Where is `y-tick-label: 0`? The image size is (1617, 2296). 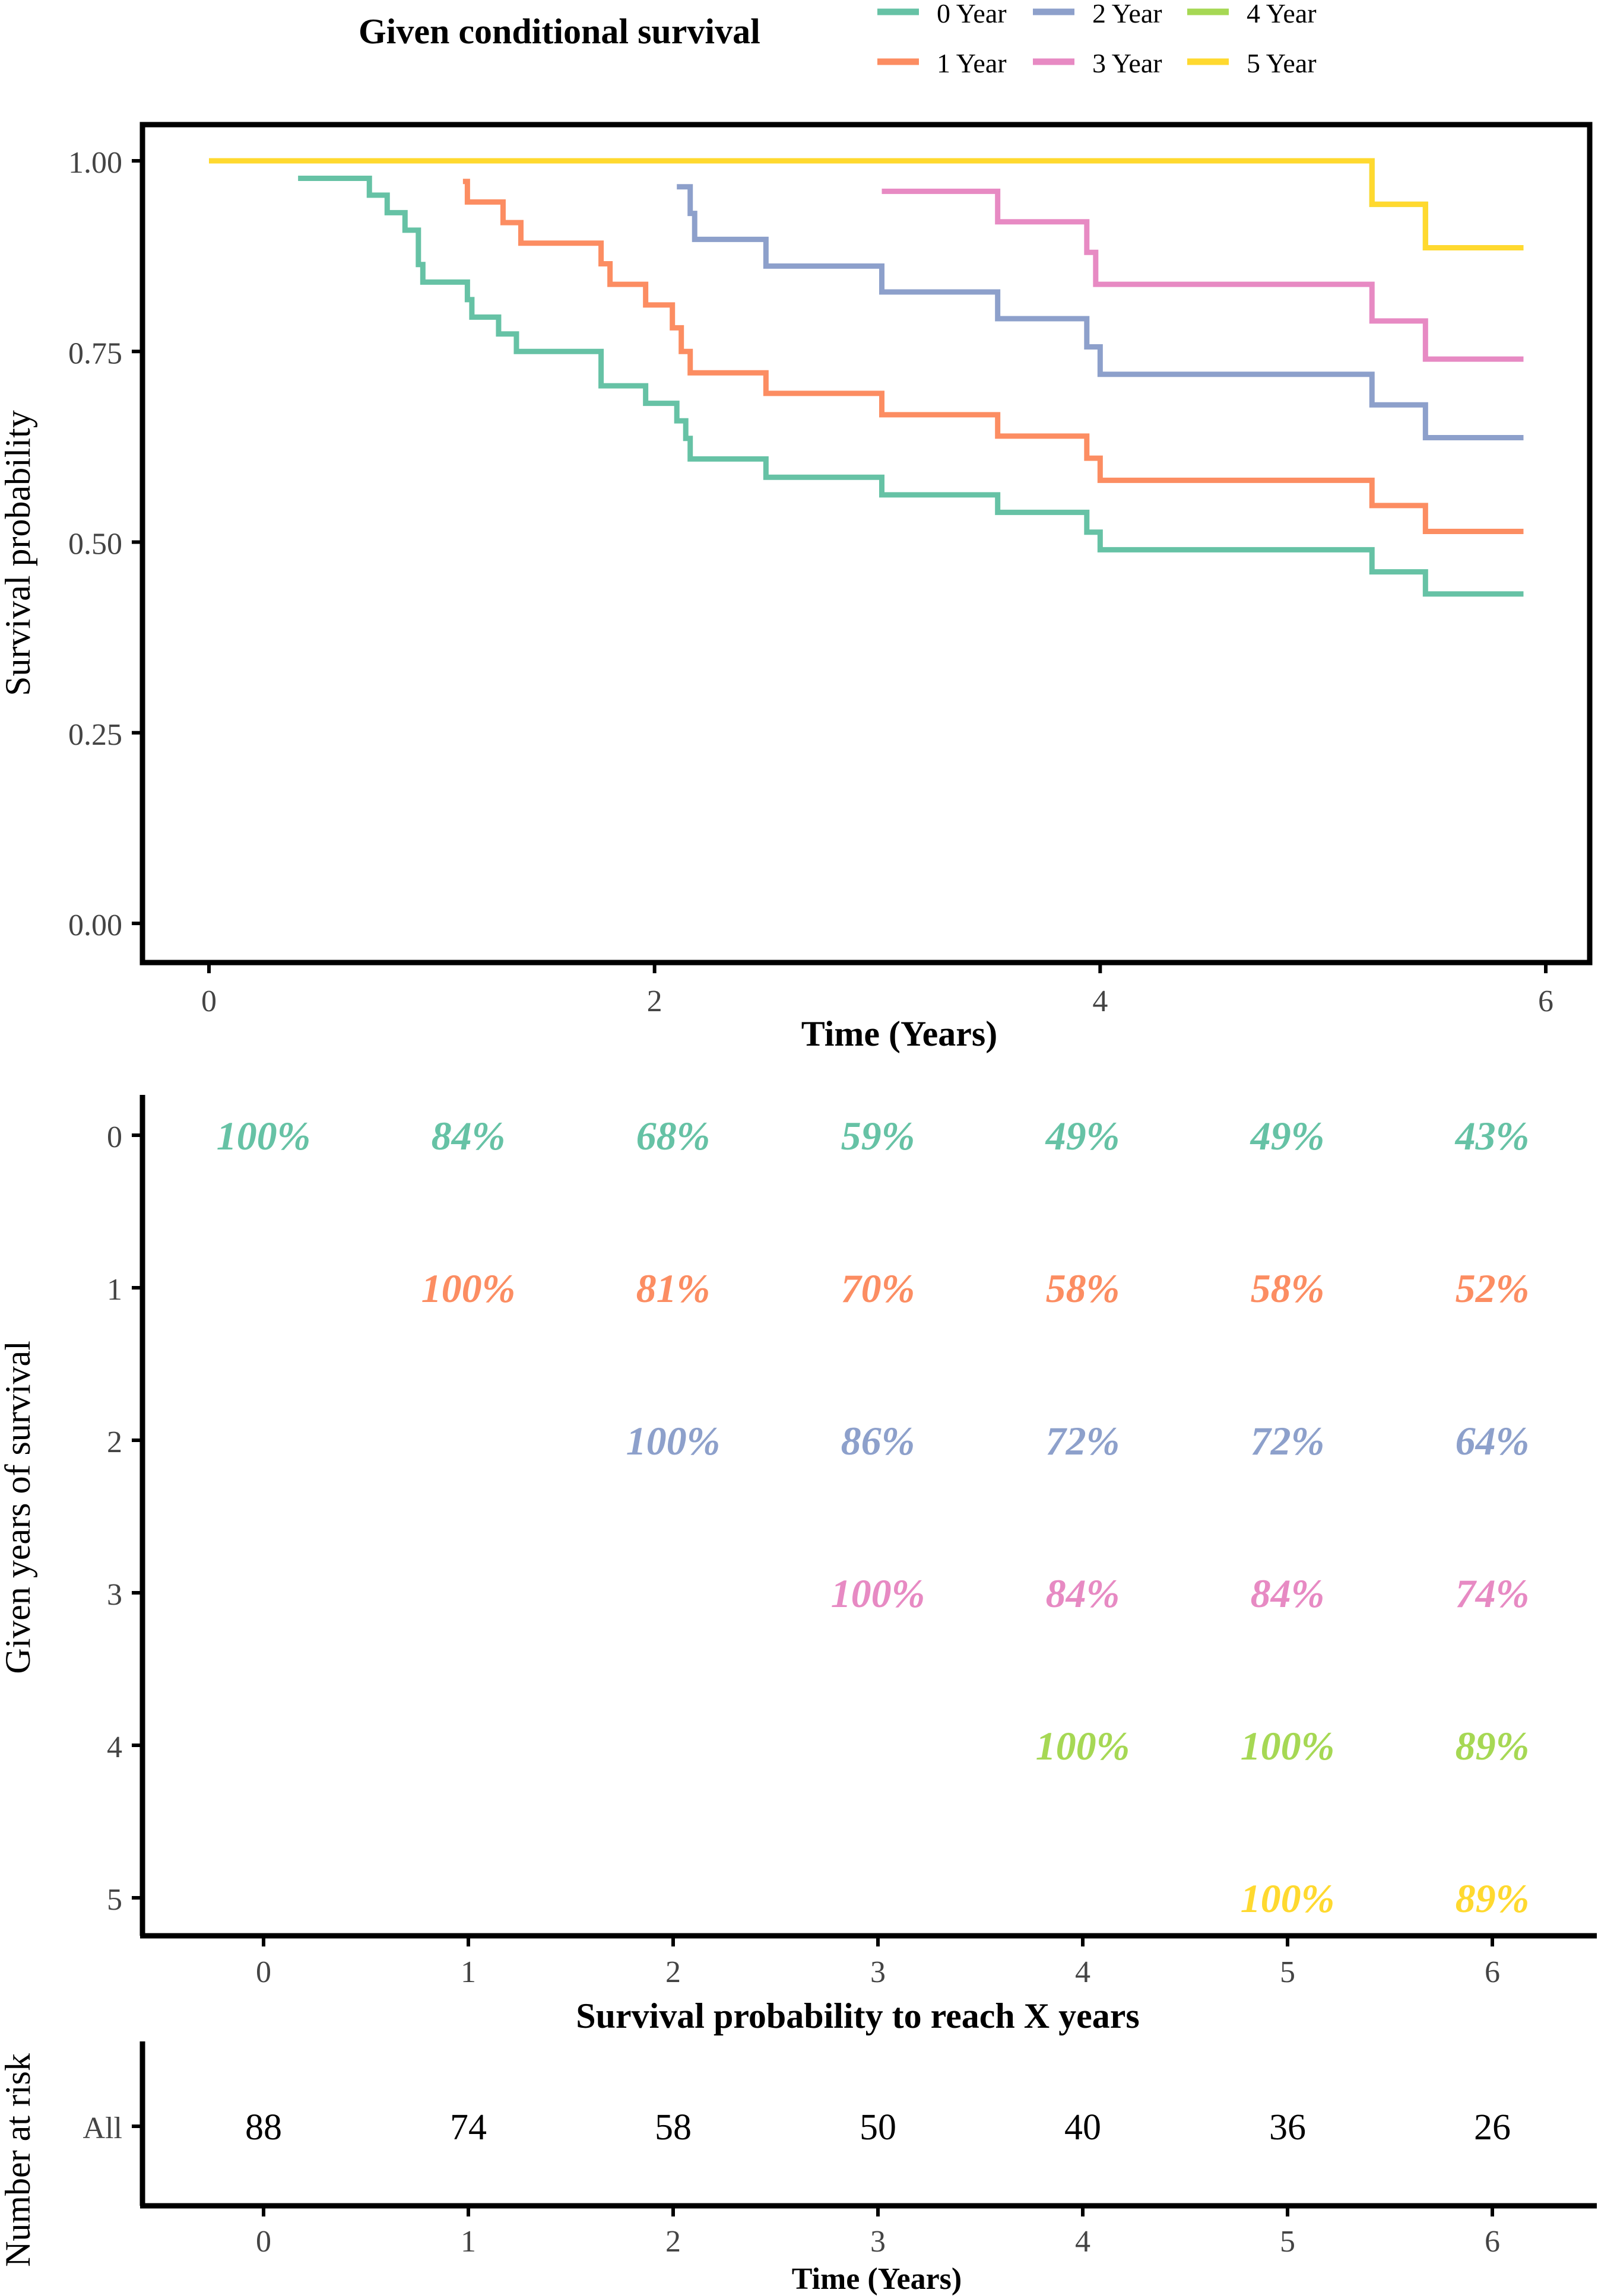 y-tick-label: 0 is located at coordinates (114, 1137).